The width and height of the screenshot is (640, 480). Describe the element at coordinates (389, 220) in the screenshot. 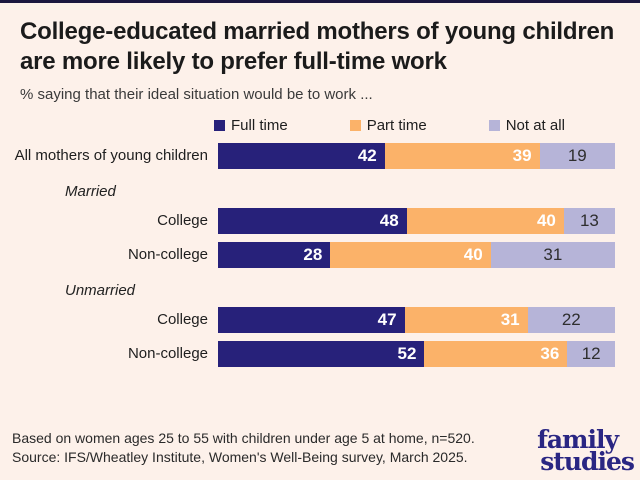

I see `bar-value-label: 48` at that location.